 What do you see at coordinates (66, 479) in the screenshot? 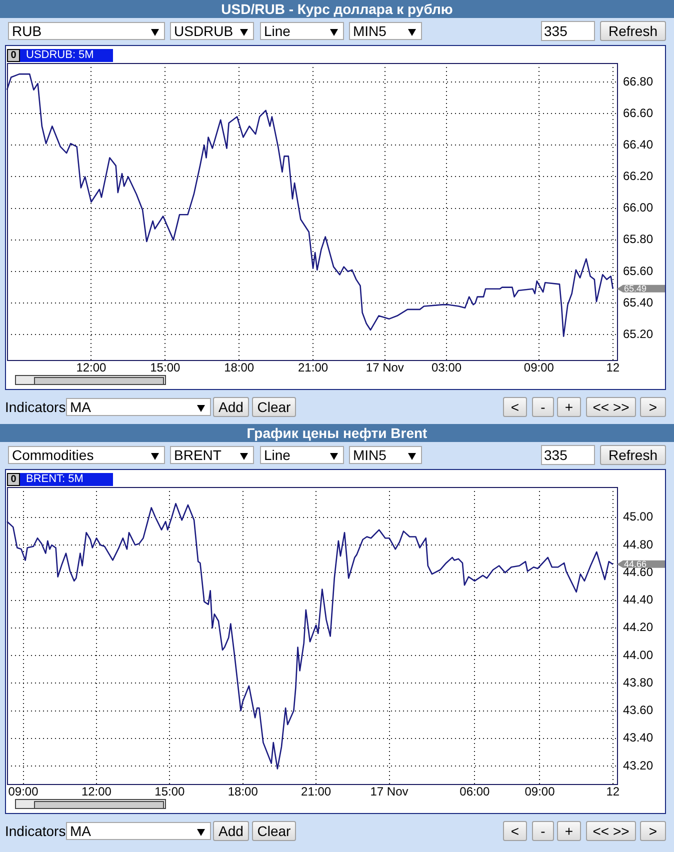
I see `text: BRENT: 5M` at bounding box center [66, 479].